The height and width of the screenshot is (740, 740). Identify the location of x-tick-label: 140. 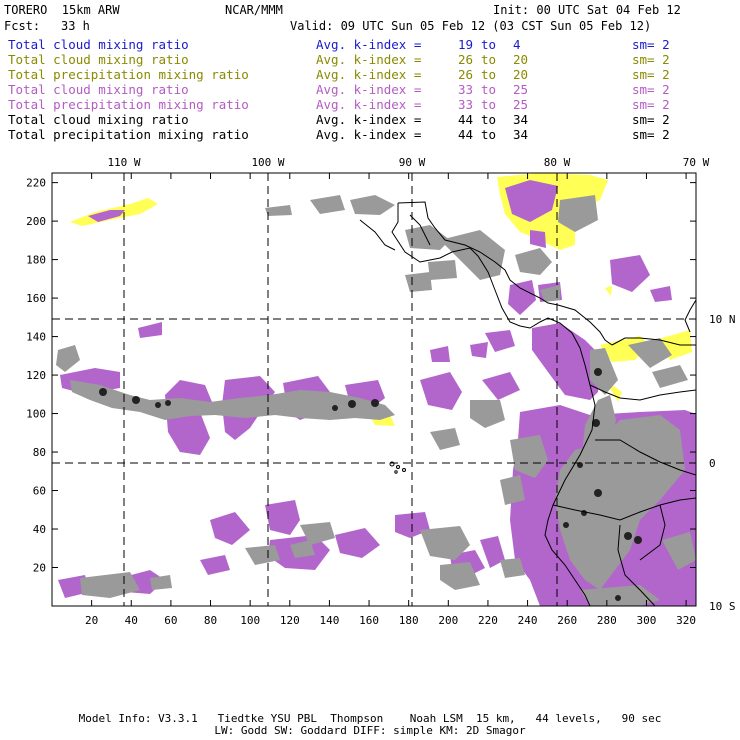
(329, 620).